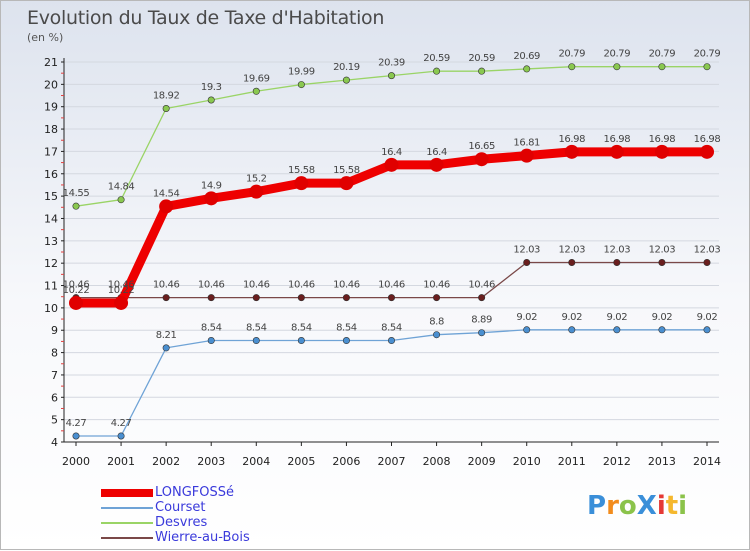 This screenshot has width=750, height=551. Describe the element at coordinates (51, 84) in the screenshot. I see `y-tick-label: 20` at that location.